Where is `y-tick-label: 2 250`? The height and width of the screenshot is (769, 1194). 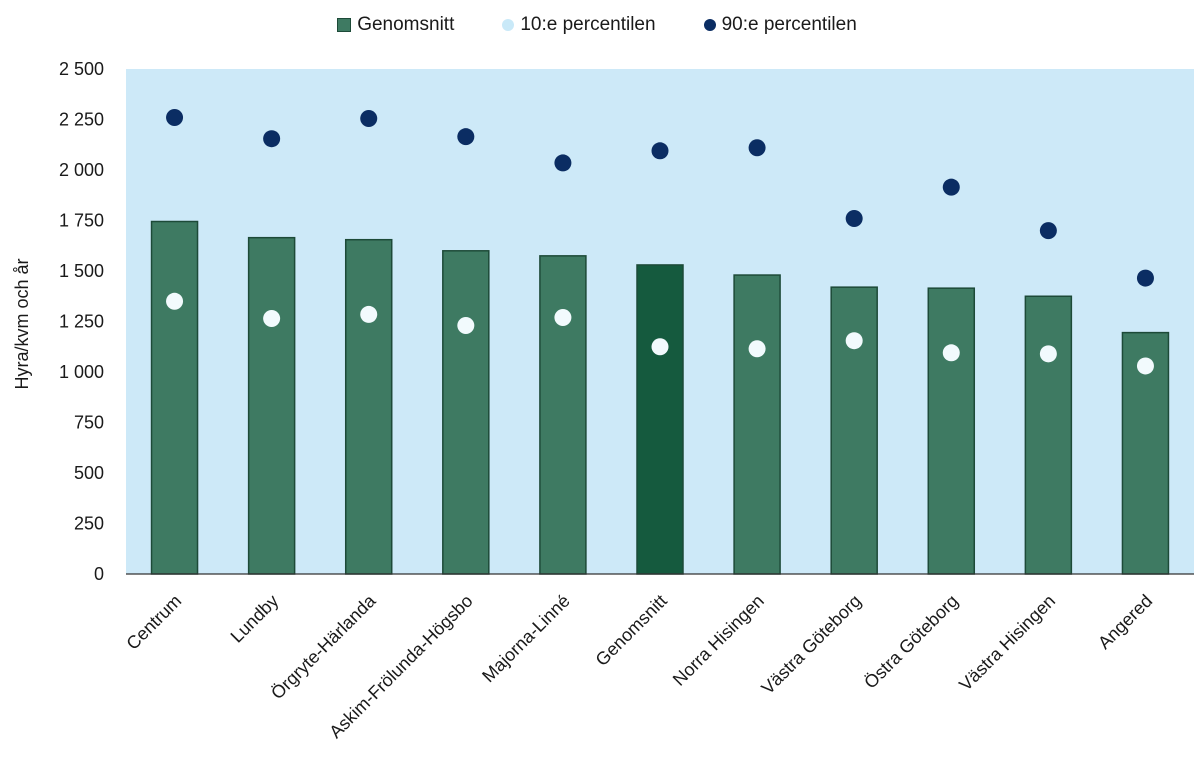
y-tick-label: 2 250 is located at coordinates (81, 120).